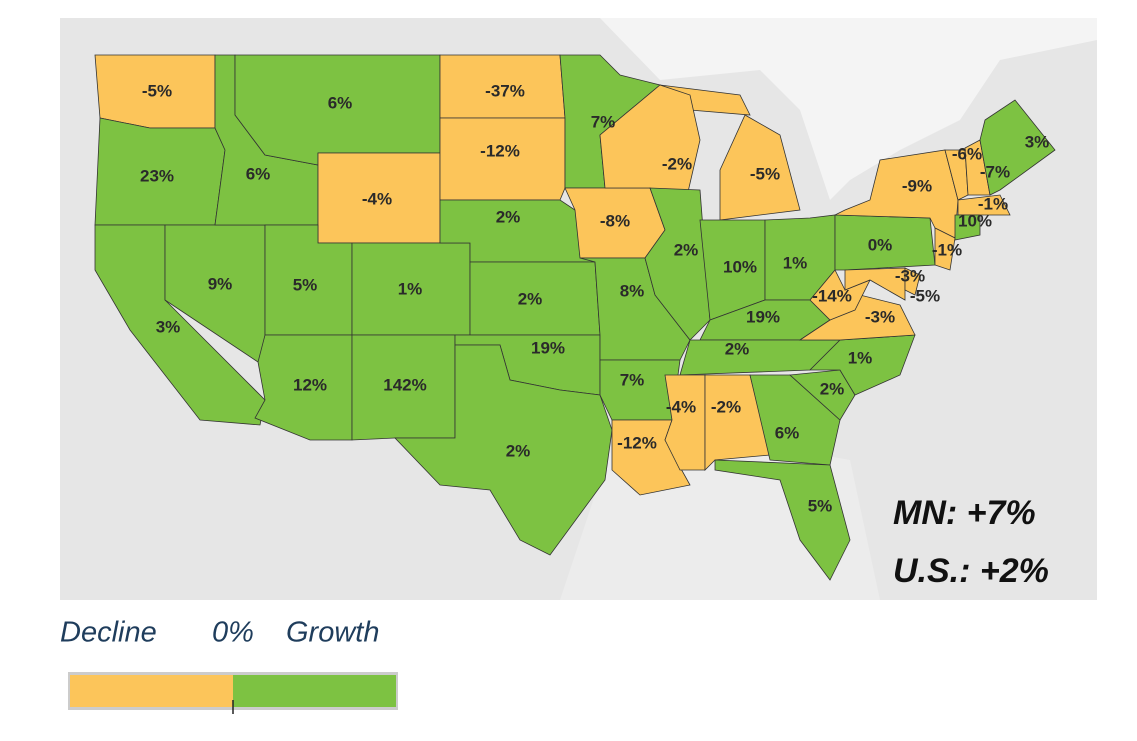 The width and height of the screenshot is (1137, 741). Describe the element at coordinates (314, 691) in the screenshot. I see `legend-growth-swatch` at that location.